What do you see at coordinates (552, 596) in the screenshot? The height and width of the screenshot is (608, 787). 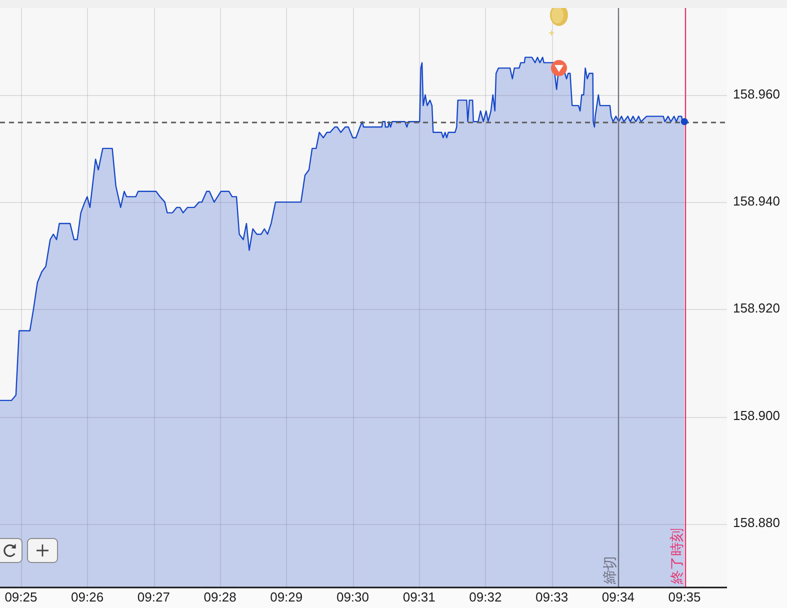 I see `x-tick-label: 09:33` at bounding box center [552, 596].